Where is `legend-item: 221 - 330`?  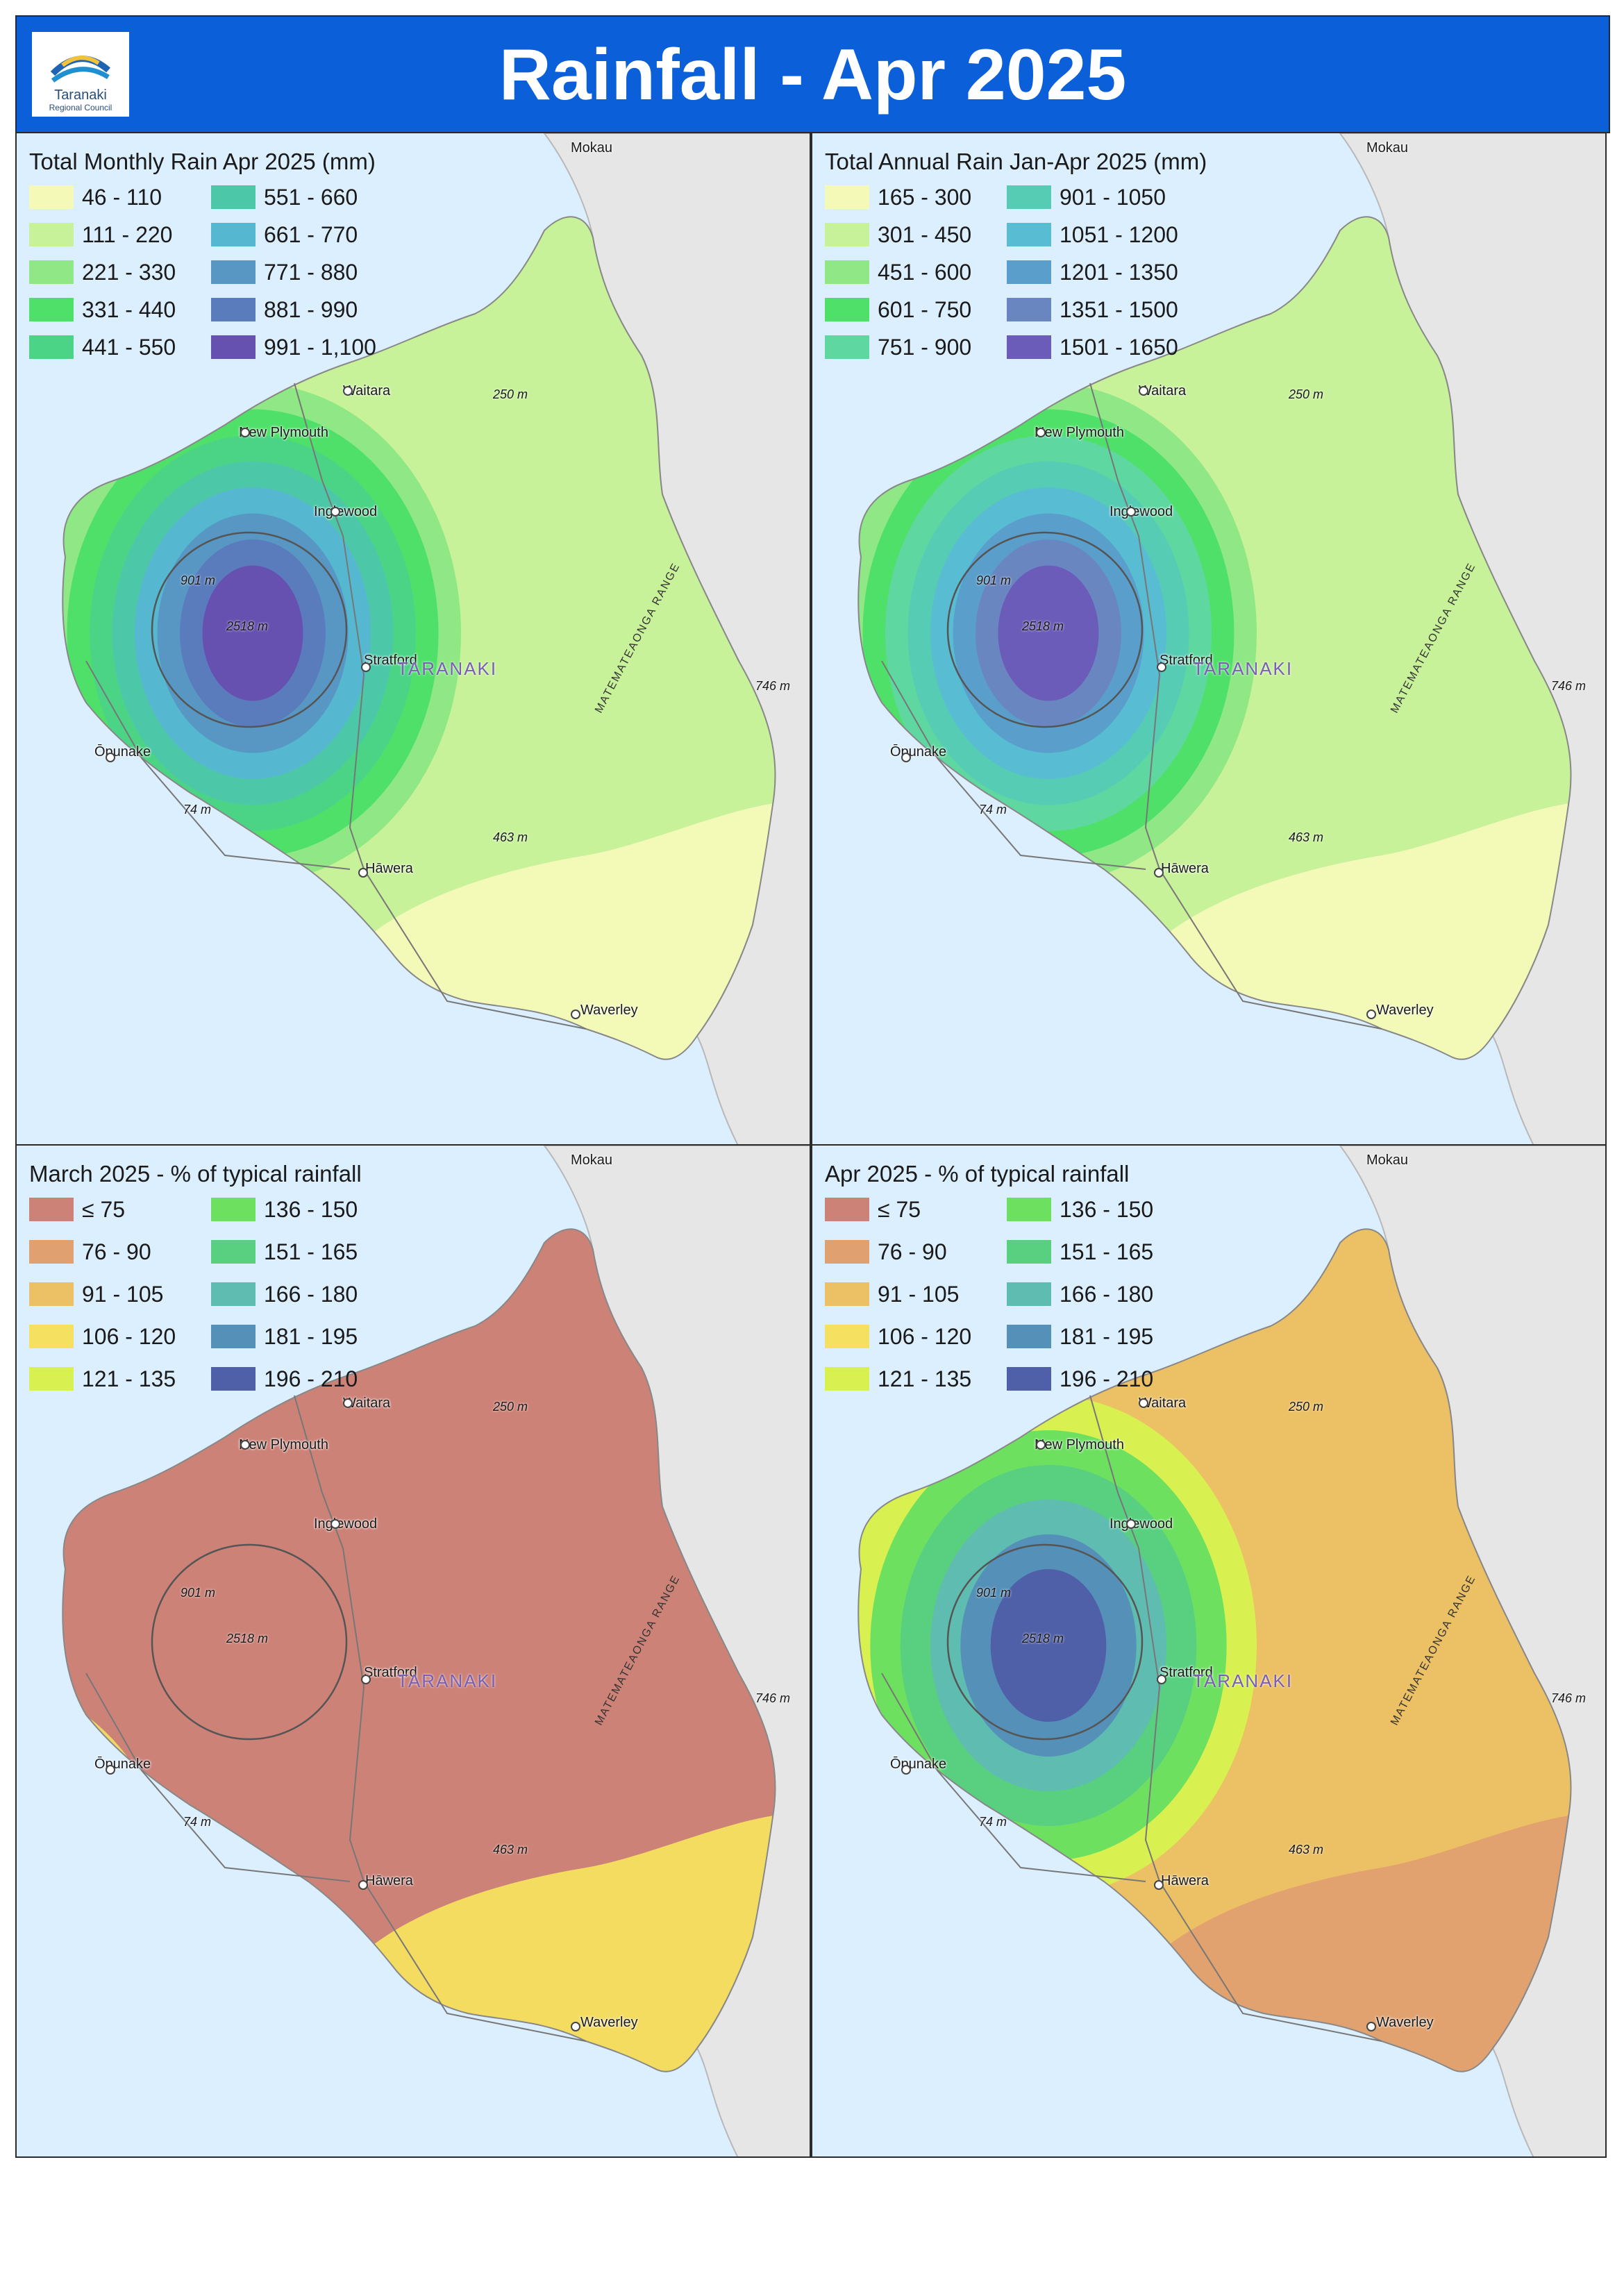 legend-item: 221 - 330 is located at coordinates (103, 272).